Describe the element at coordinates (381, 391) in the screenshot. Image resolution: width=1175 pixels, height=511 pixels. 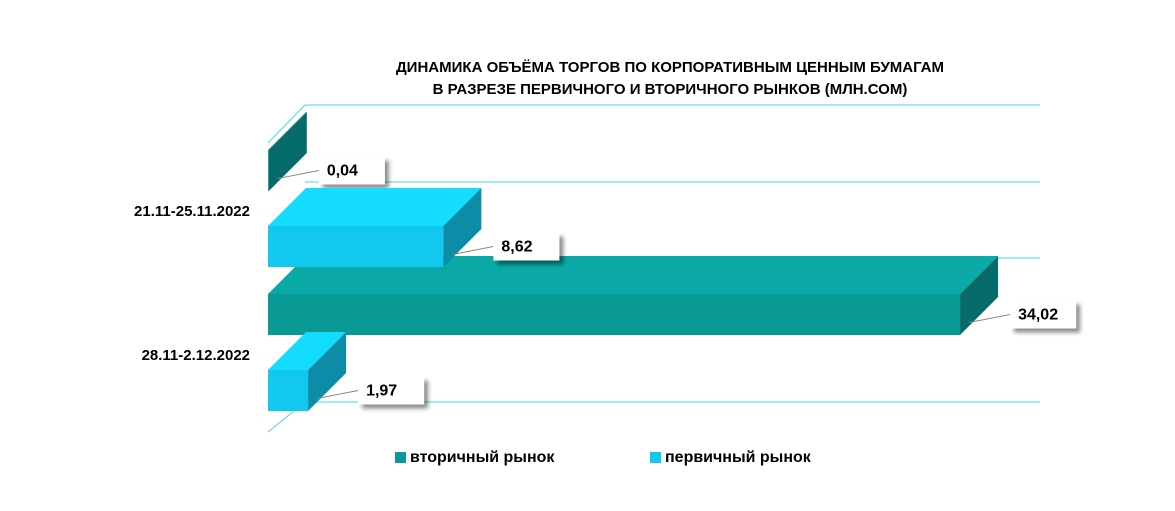
I see `data-label-text: 1,97` at that location.